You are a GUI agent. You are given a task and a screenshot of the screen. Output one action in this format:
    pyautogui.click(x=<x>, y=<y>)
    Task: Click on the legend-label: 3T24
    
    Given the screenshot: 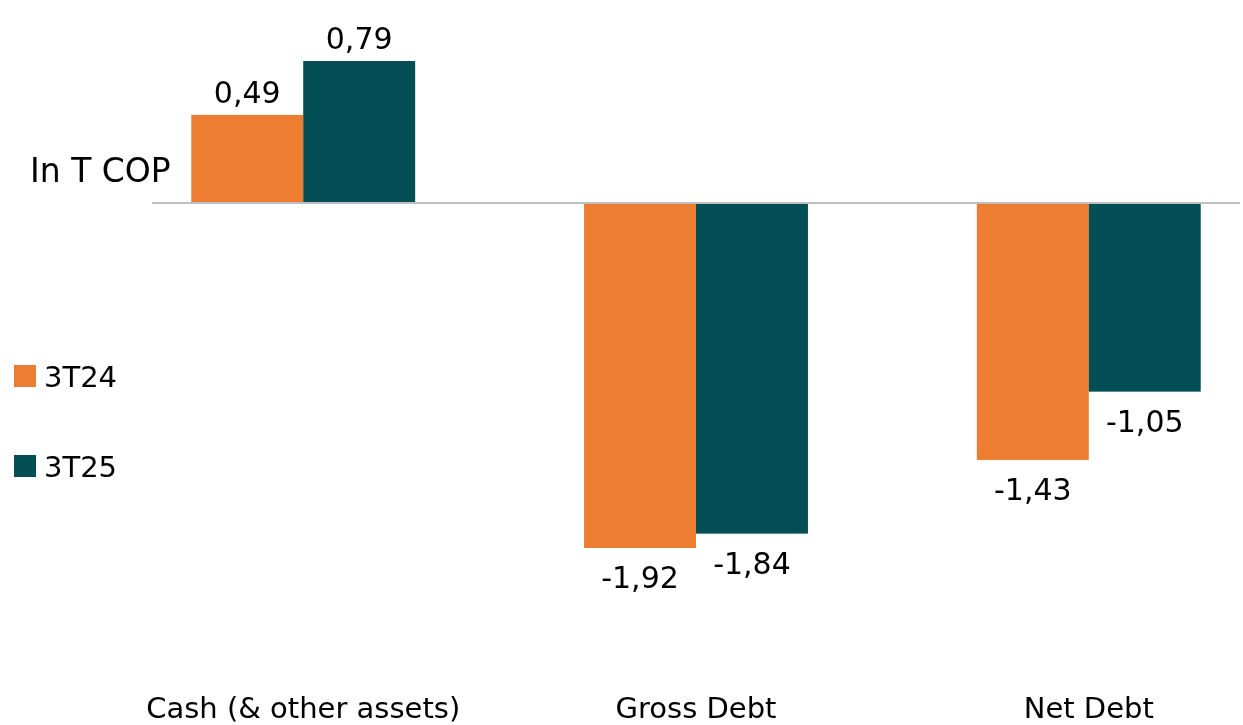 What is the action you would take?
    pyautogui.click(x=81, y=377)
    